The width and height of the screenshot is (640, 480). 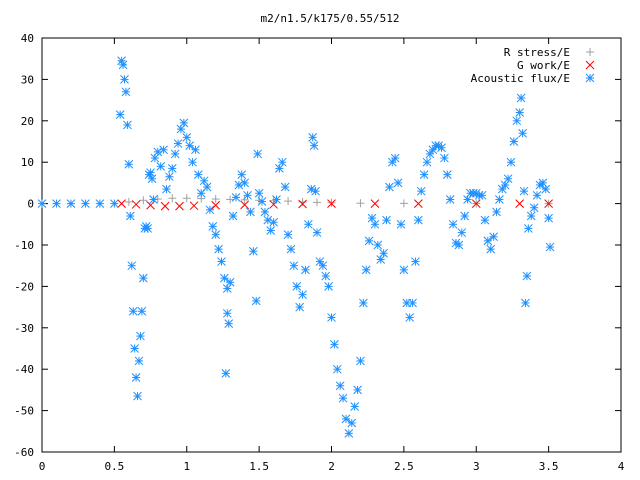 I want to click on x-tick-label: 1, so click(x=186, y=466).